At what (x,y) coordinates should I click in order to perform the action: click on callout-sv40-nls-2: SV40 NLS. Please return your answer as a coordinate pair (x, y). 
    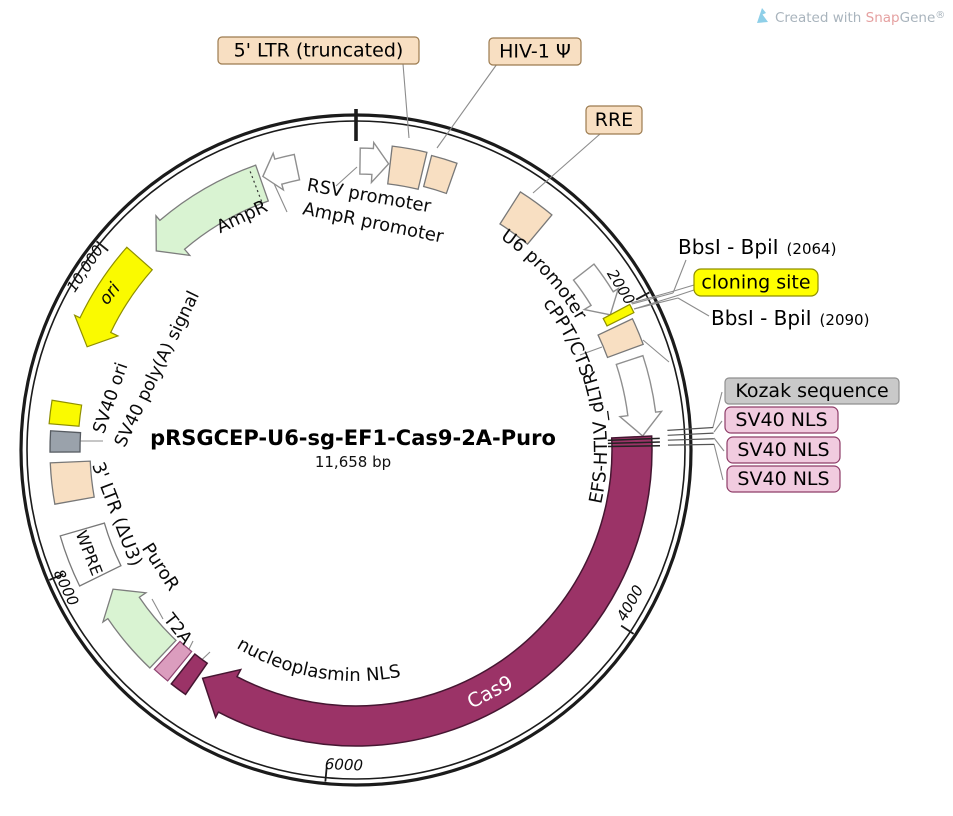
    Looking at the image, I should click on (783, 450).